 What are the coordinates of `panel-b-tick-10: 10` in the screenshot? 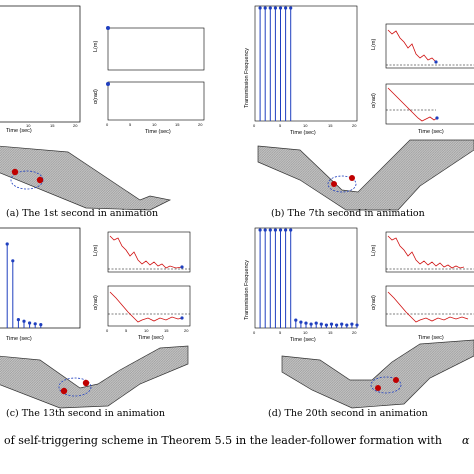 It's located at (305, 125).